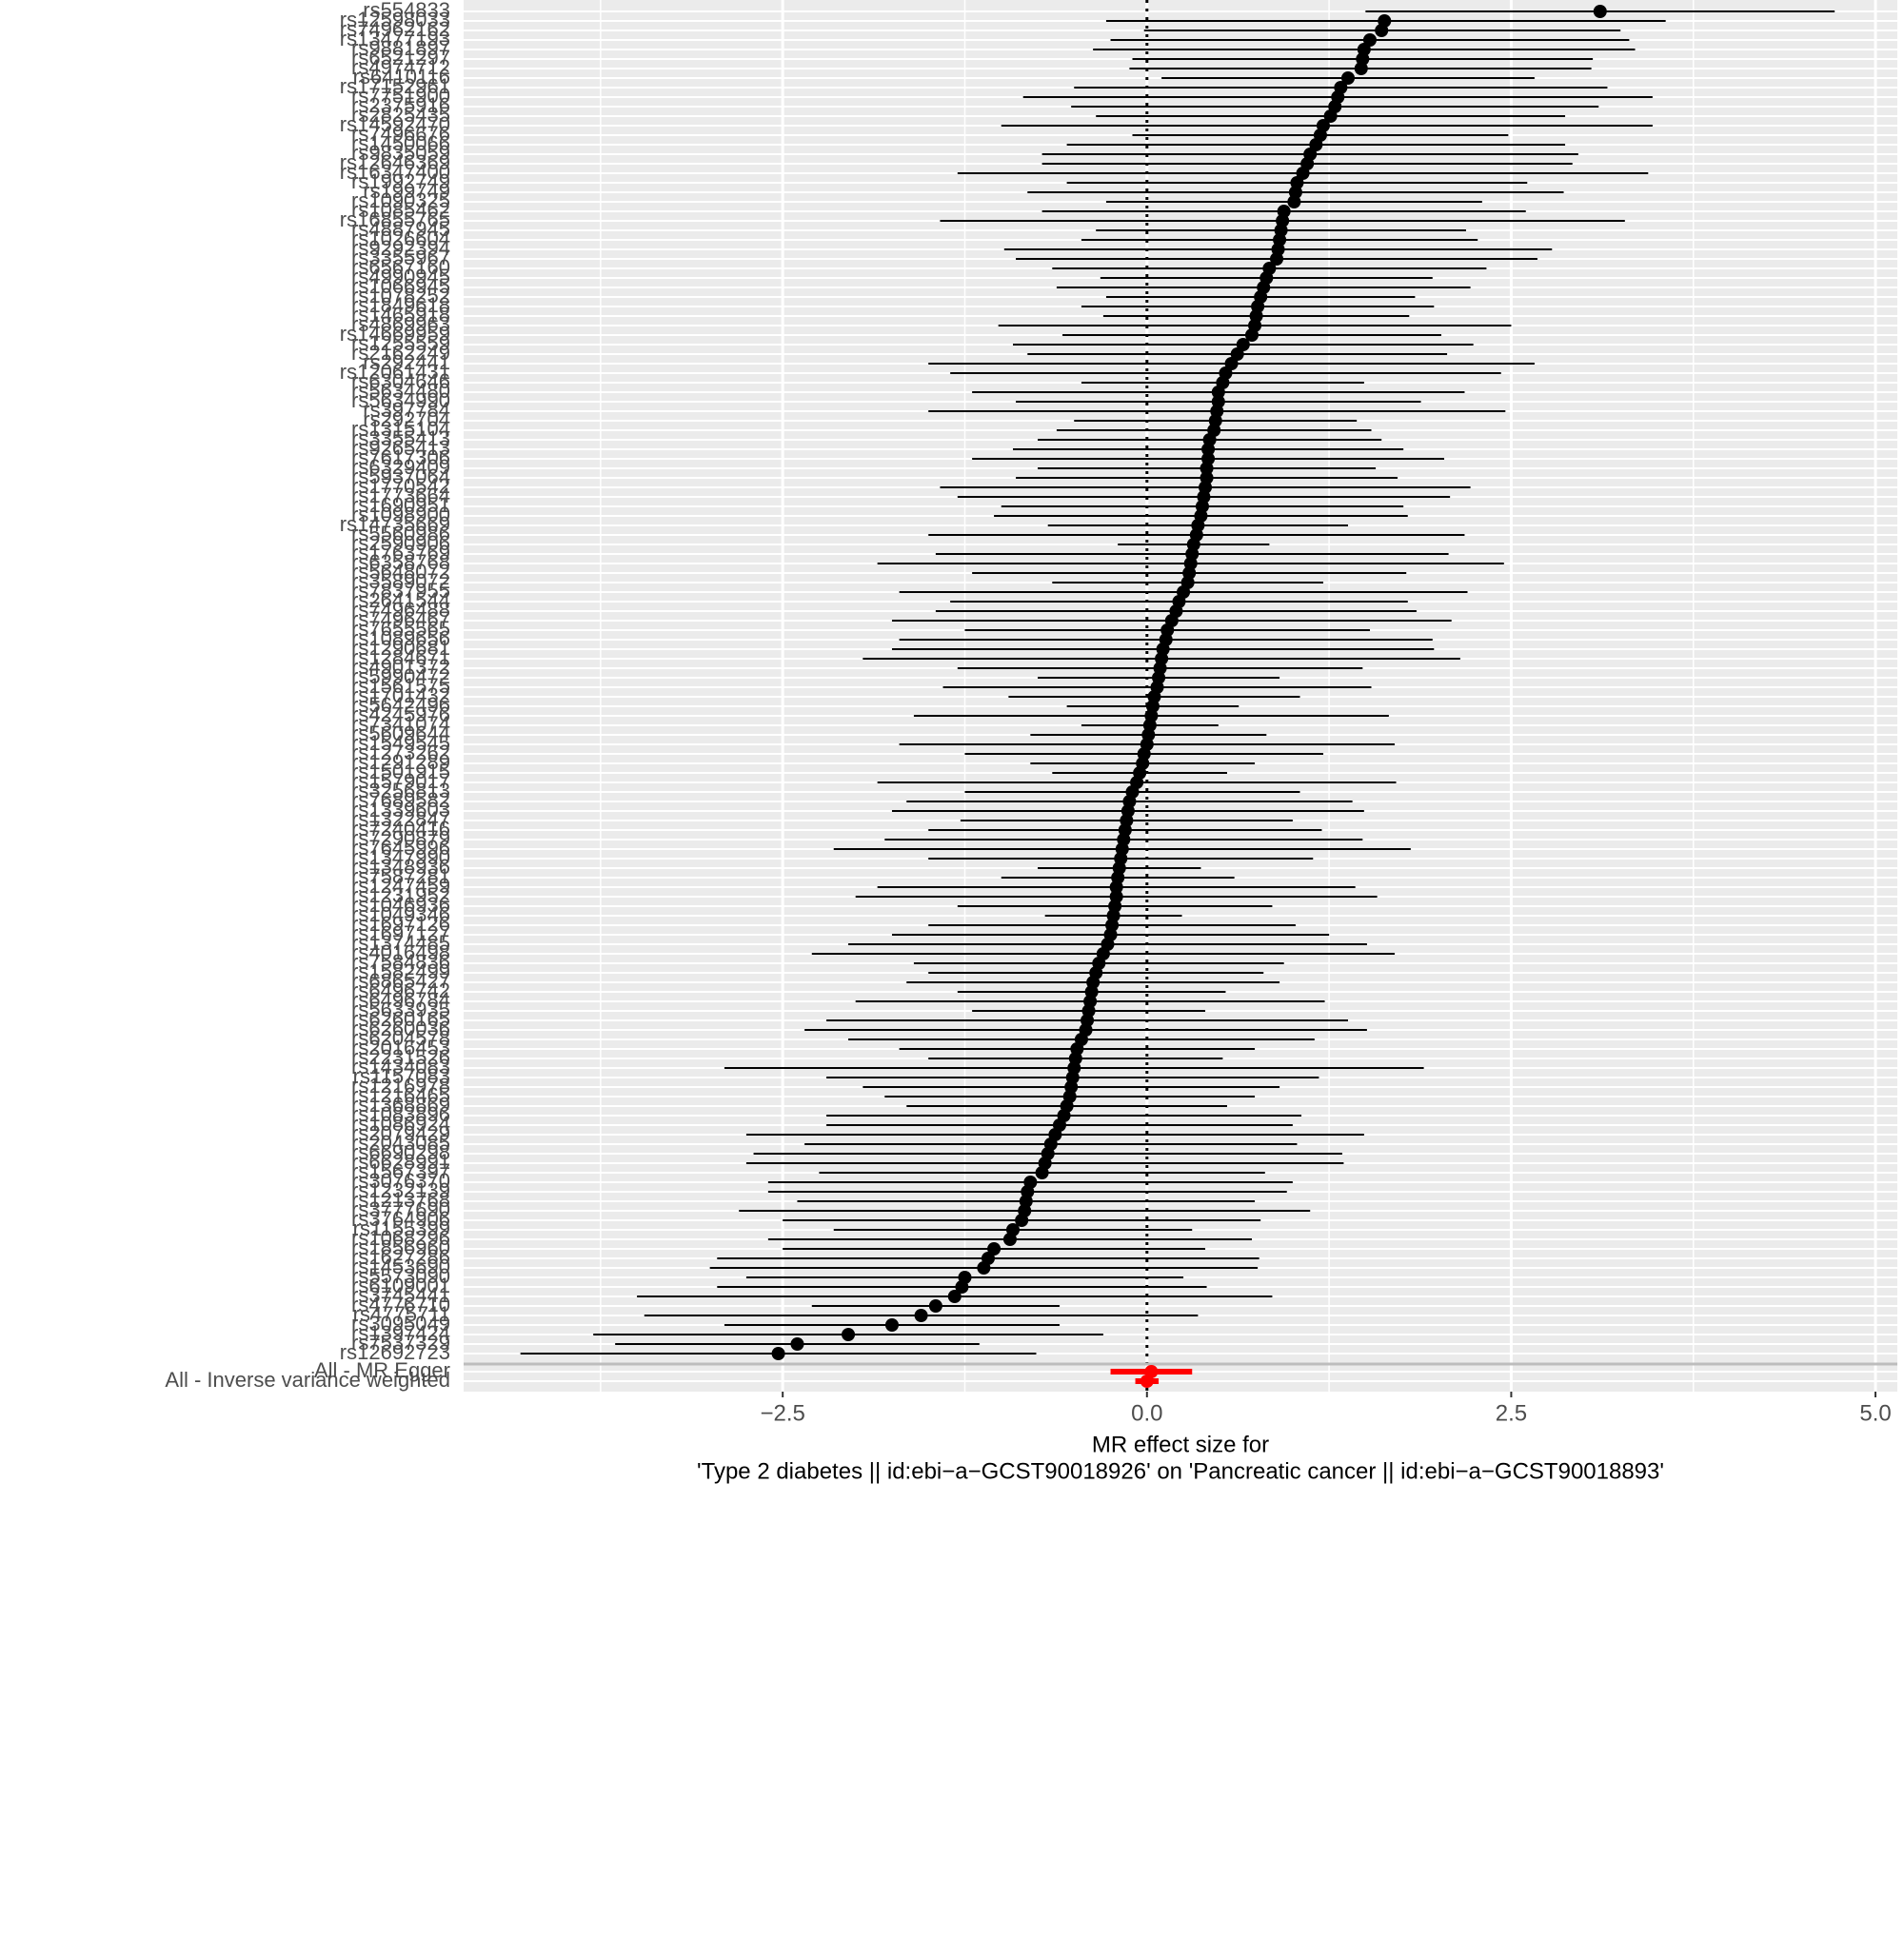 The width and height of the screenshot is (1904, 1958). What do you see at coordinates (400, 1323) in the screenshot?
I see `y-tick-label: rs3095049` at bounding box center [400, 1323].